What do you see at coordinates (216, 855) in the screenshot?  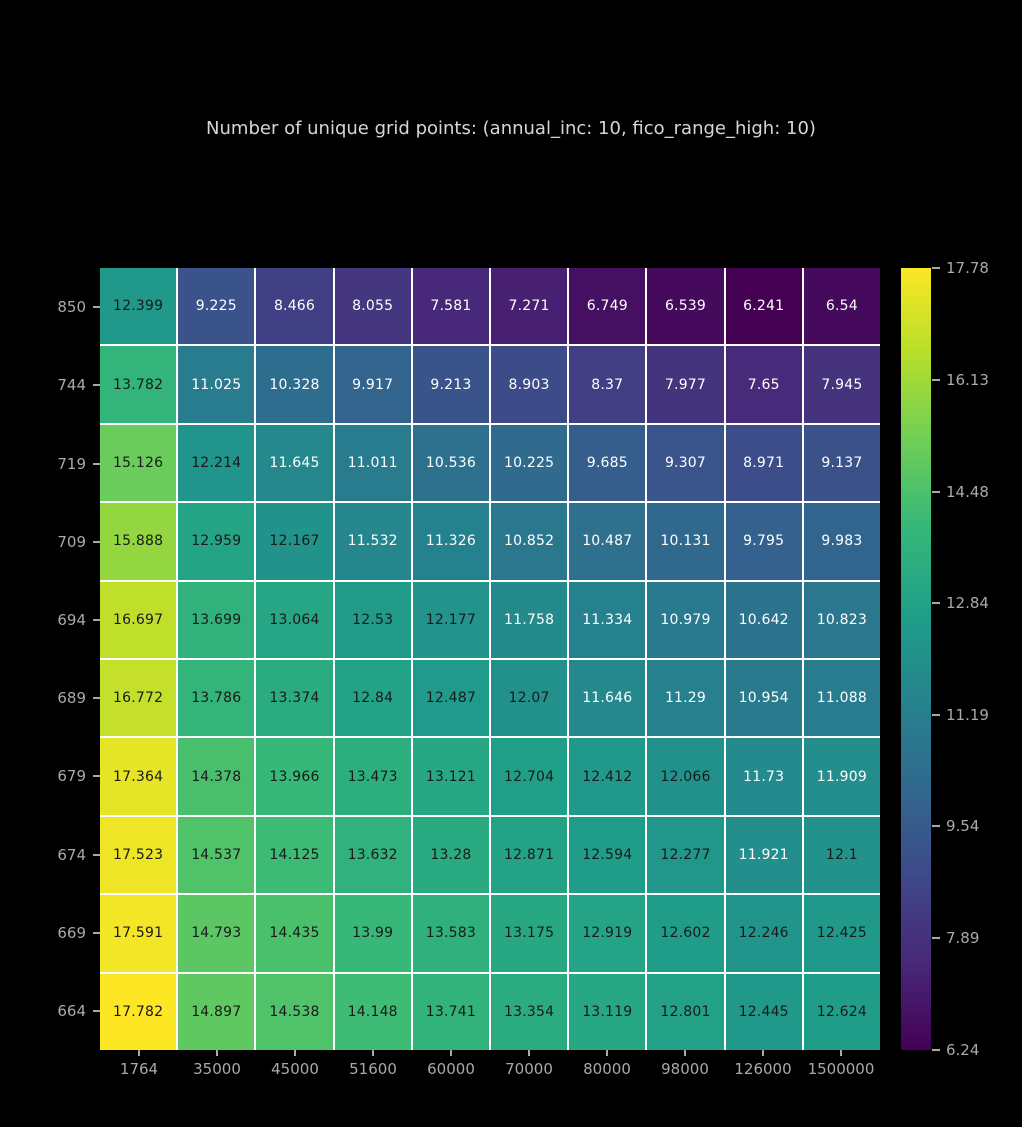 I see `heatmap-cell: 14.537` at bounding box center [216, 855].